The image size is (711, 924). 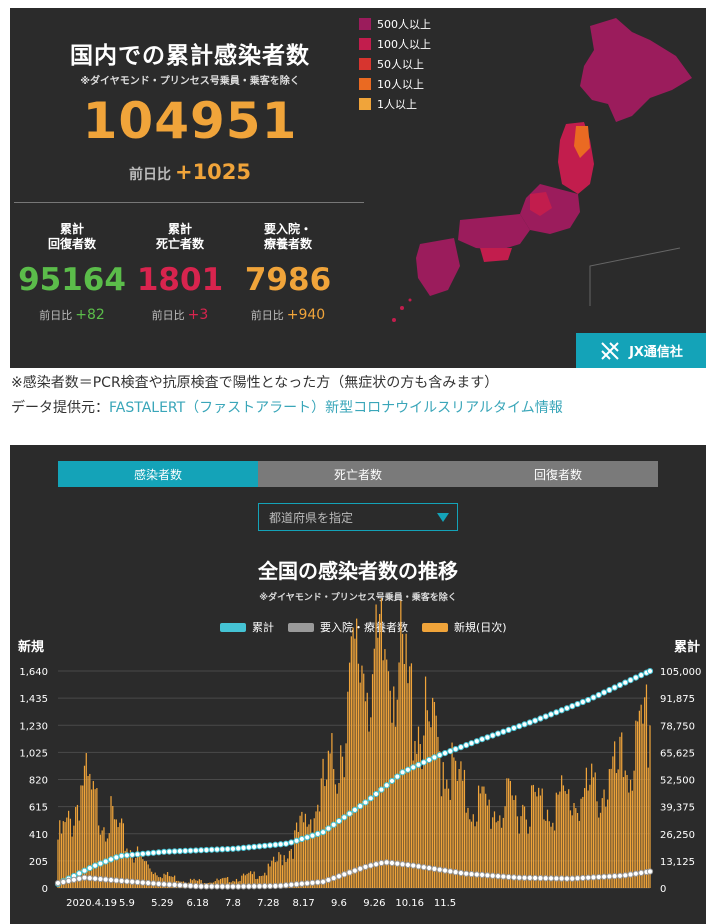 I want to click on right-tick-label: 39,375, so click(x=677, y=808).